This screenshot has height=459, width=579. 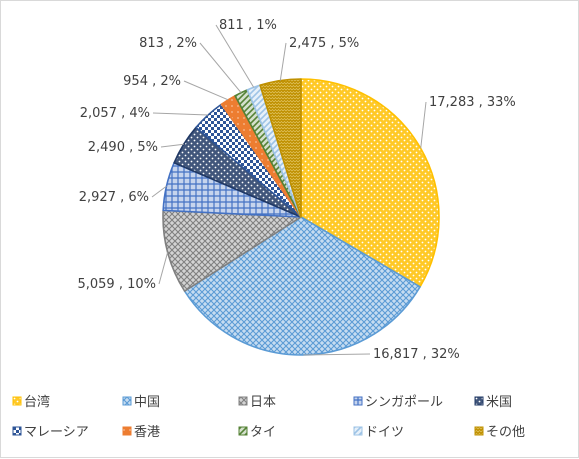 What do you see at coordinates (168, 43) in the screenshot?
I see `data-label-7: 813 , 2%` at bounding box center [168, 43].